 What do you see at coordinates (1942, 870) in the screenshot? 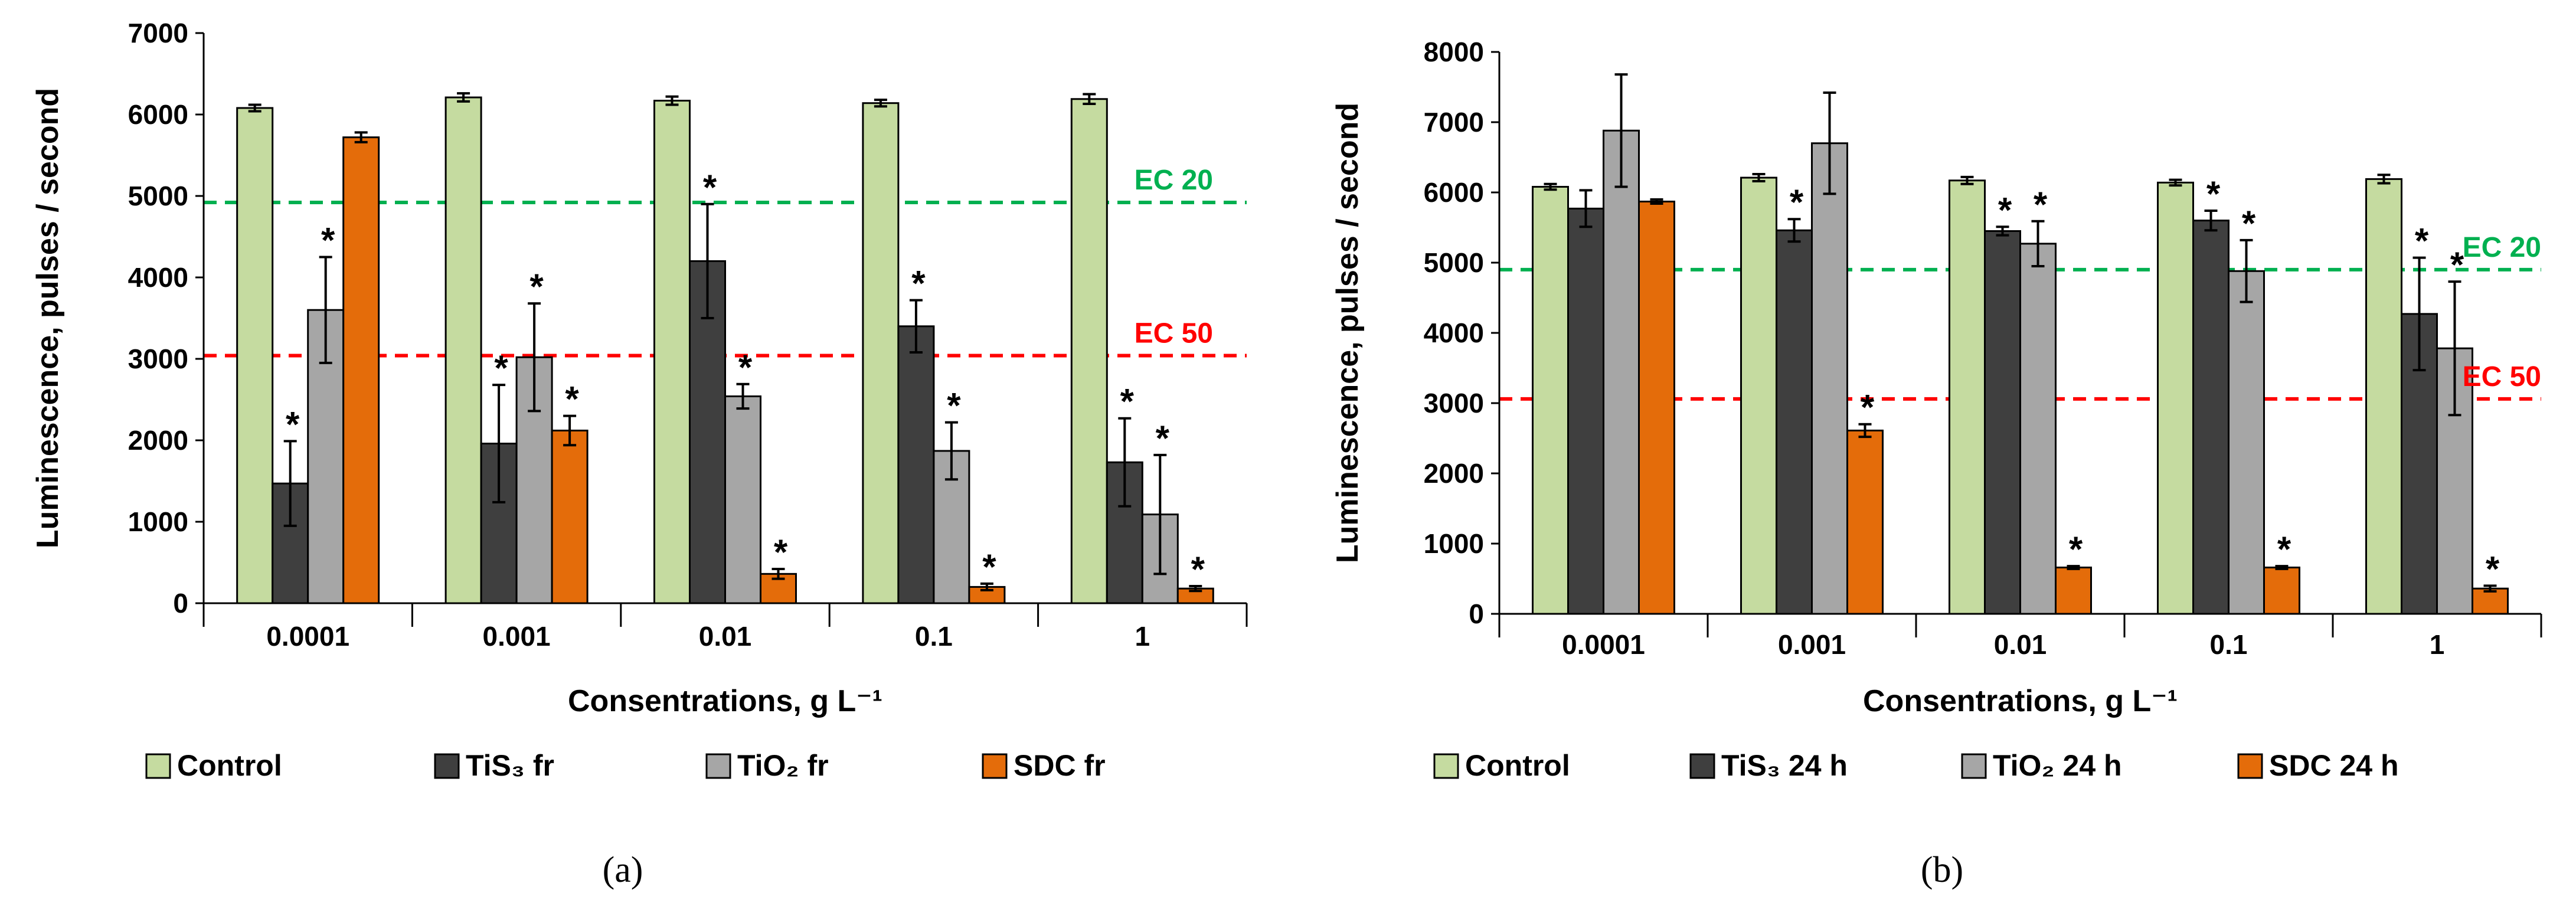
I see `panel-caption: (b)` at bounding box center [1942, 870].